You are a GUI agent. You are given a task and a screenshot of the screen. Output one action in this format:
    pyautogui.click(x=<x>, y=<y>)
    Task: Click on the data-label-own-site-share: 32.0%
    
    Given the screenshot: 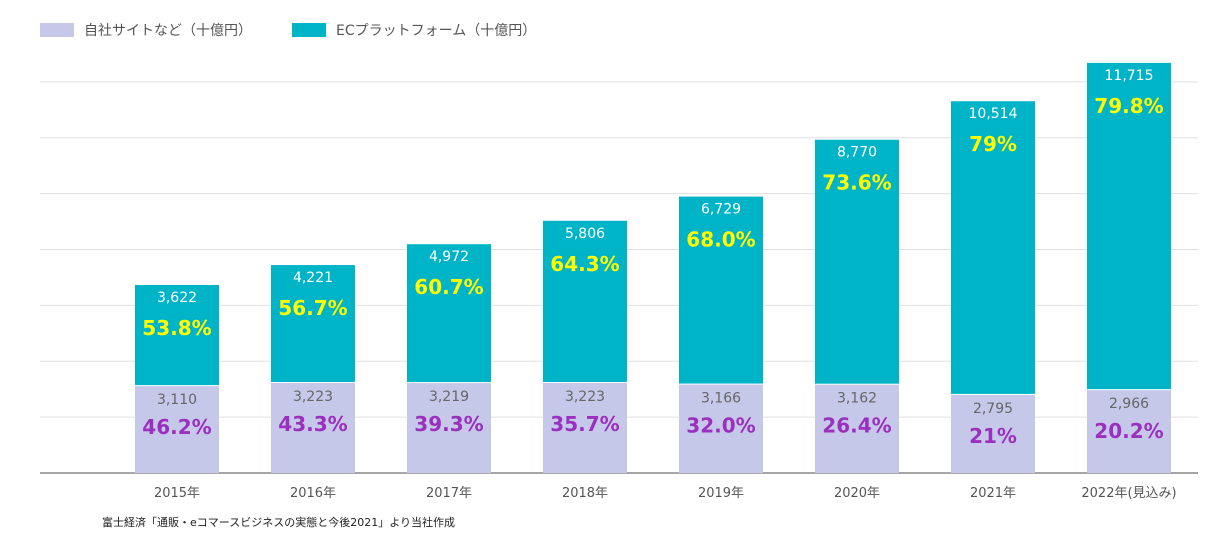 What is the action you would take?
    pyautogui.click(x=720, y=426)
    